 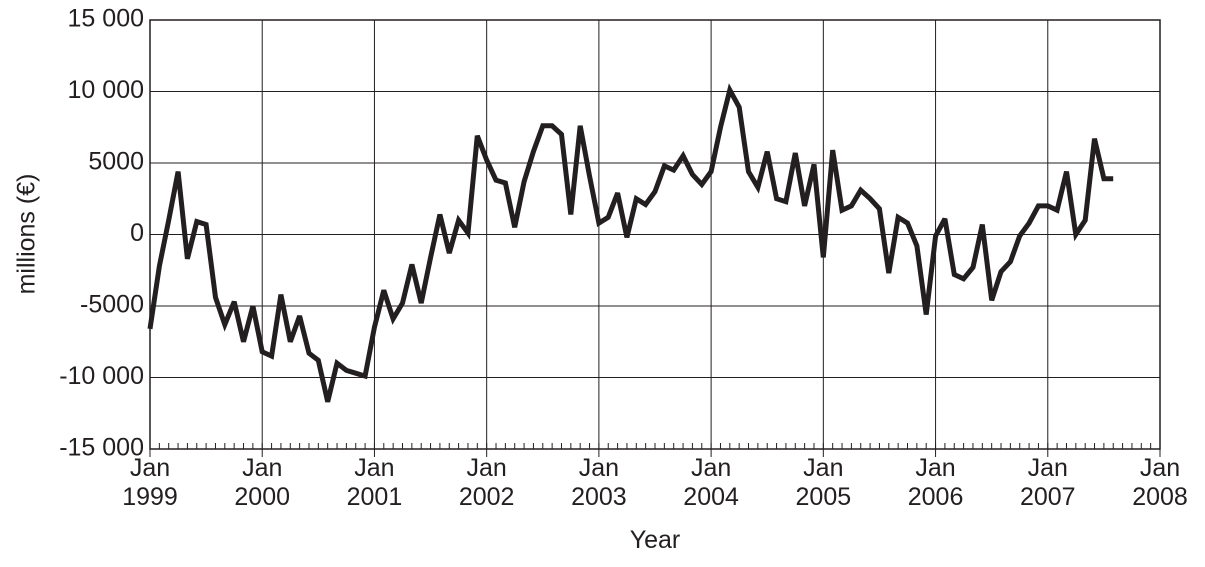 What do you see at coordinates (150, 482) in the screenshot?
I see `x-tick-label: Jan 1999` at bounding box center [150, 482].